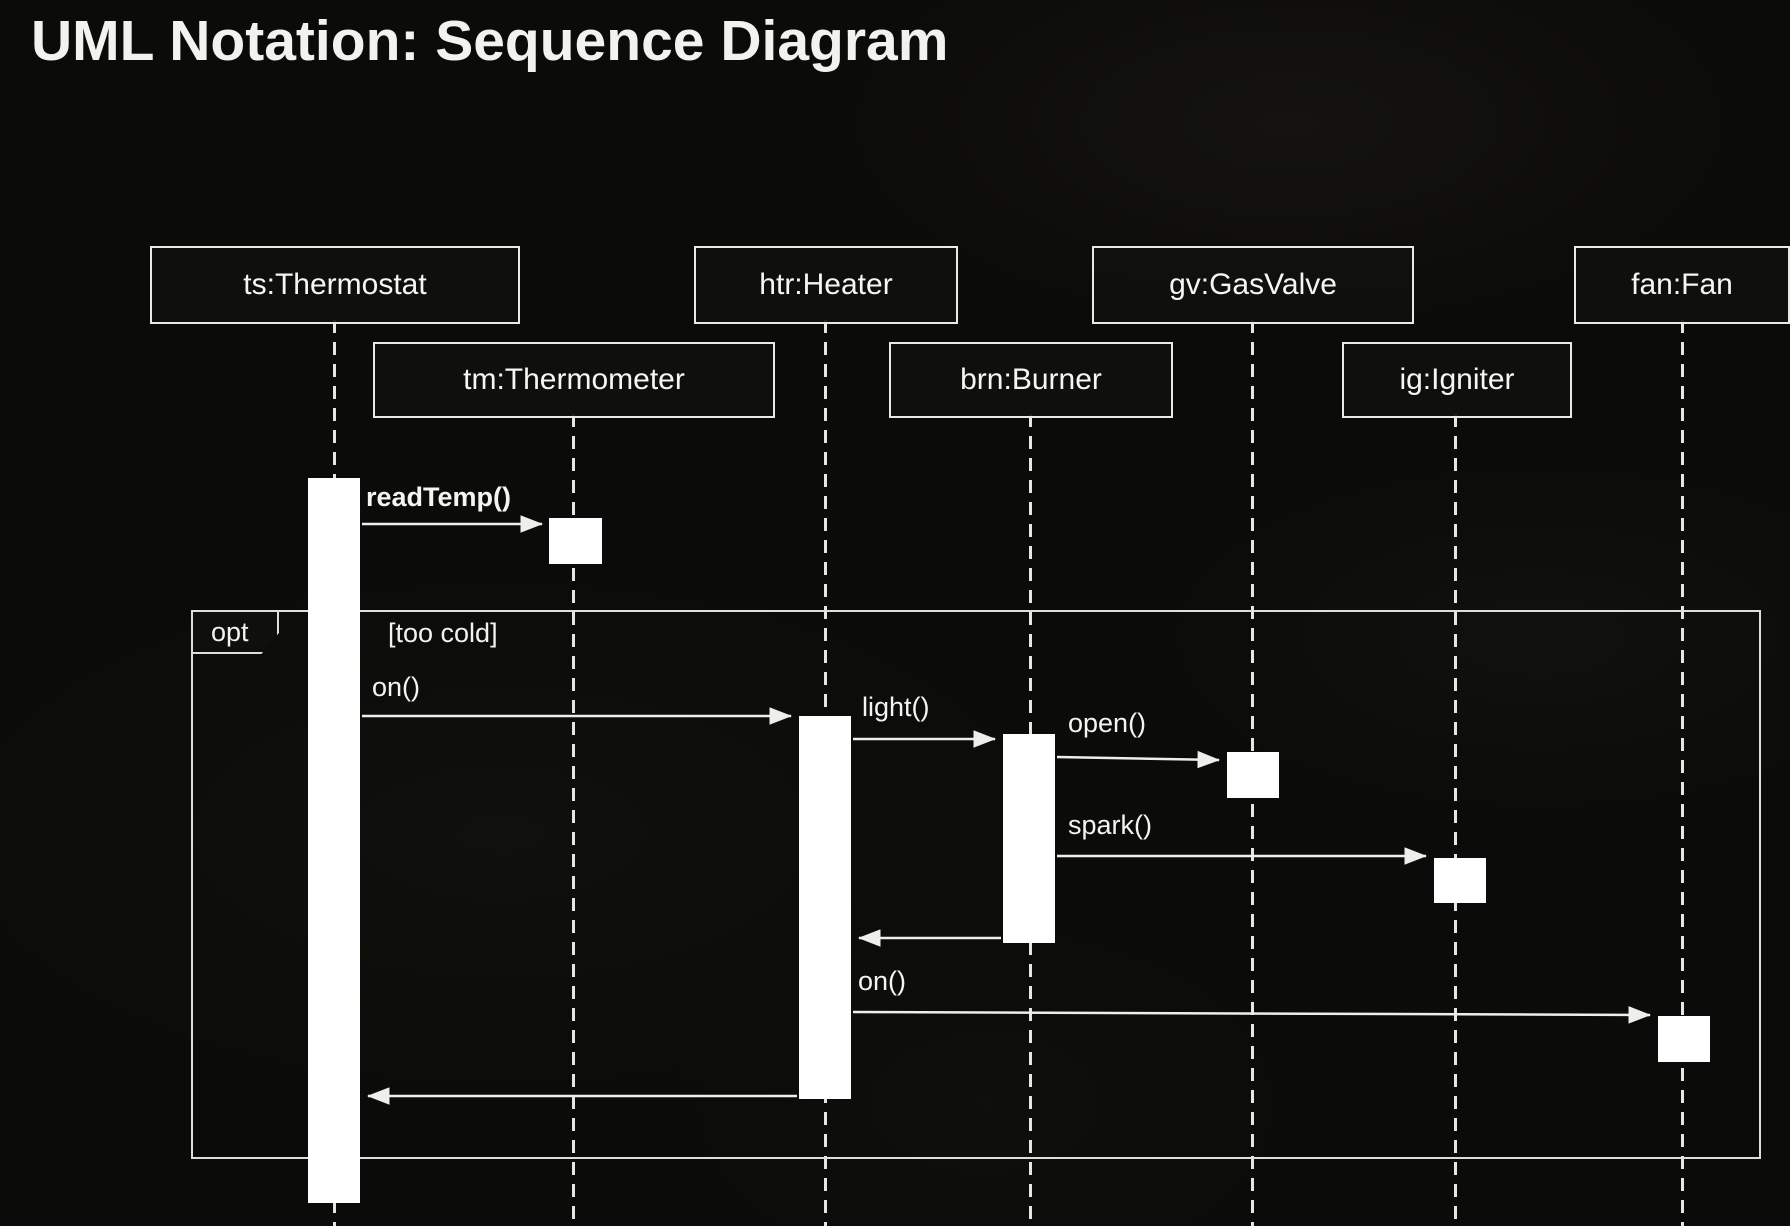 The width and height of the screenshot is (1790, 1226). What do you see at coordinates (575, 541) in the screenshot?
I see `activation-tm` at bounding box center [575, 541].